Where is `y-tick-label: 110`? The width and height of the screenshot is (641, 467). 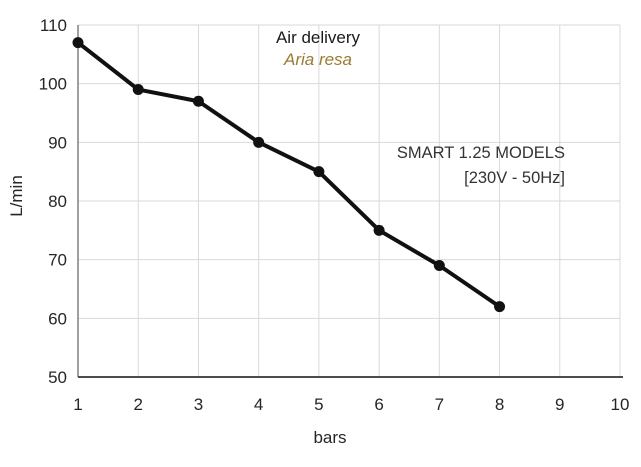
y-tick-label: 110 is located at coordinates (53, 25).